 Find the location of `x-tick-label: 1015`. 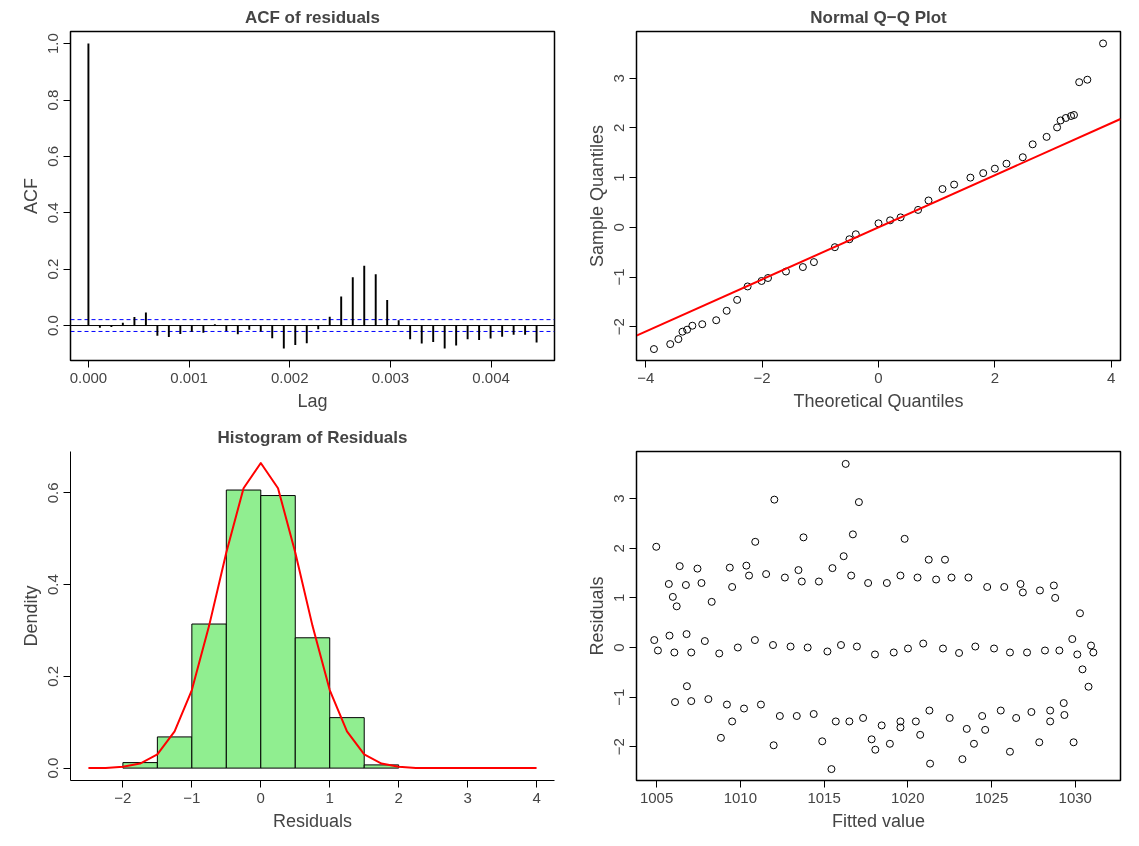

x-tick-label: 1015 is located at coordinates (824, 797).